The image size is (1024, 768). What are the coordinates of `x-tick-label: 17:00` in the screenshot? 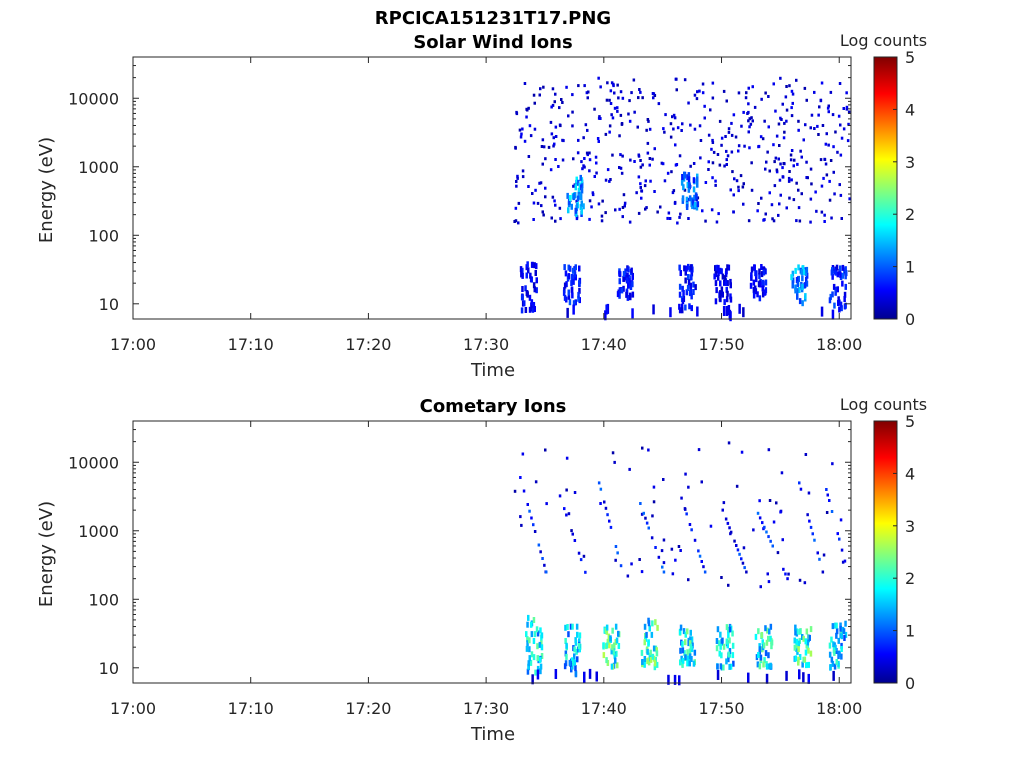 It's located at (133, 344).